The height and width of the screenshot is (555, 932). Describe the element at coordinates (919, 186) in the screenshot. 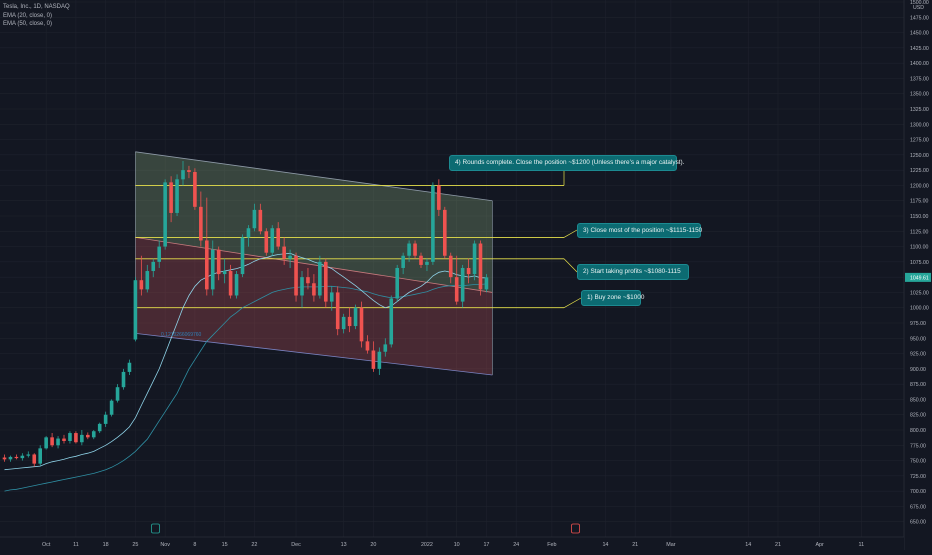

I see `price-tick-label: 1200.00` at that location.